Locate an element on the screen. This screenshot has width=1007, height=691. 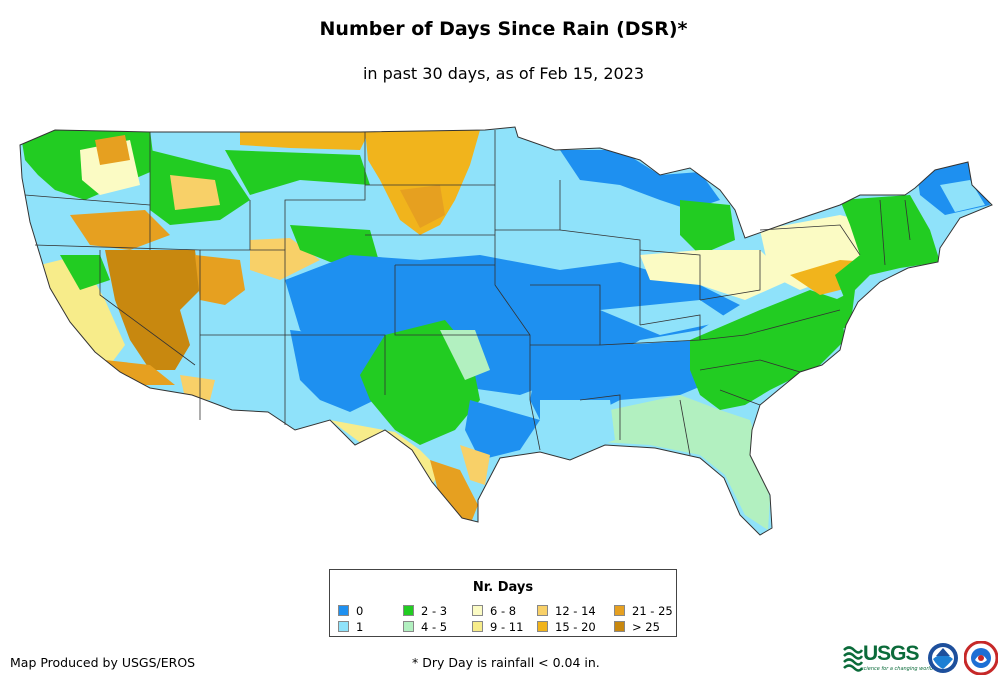
legend-label: 12 - 14 is located at coordinates (575, 611).